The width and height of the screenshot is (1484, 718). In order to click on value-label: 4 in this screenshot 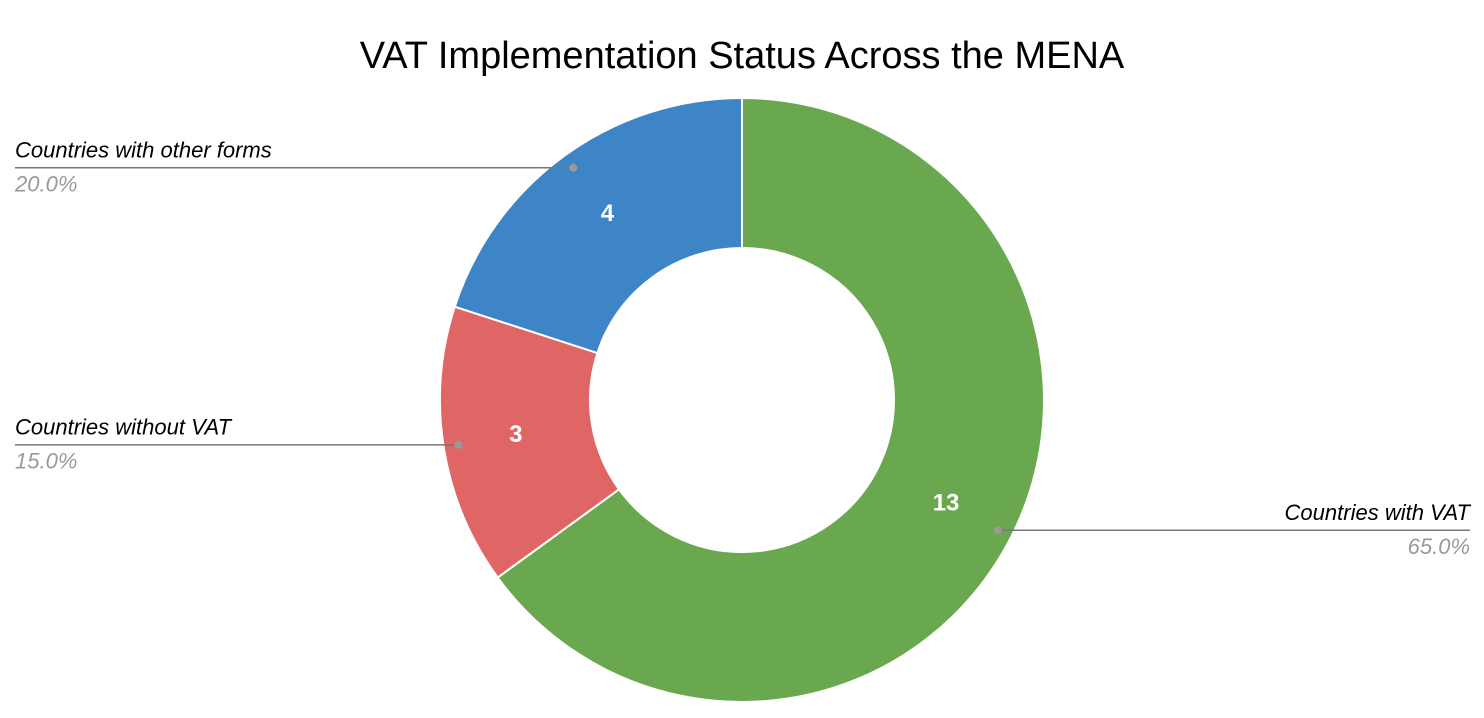, I will do `click(608, 213)`.